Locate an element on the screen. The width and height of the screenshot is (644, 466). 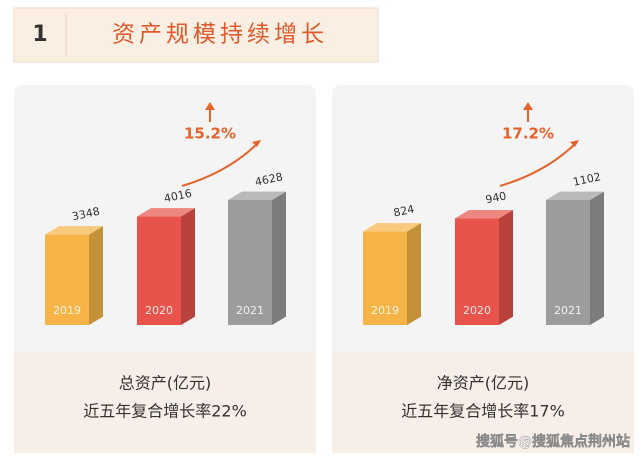
note: 近五年复合增长率17% is located at coordinates (483, 411).